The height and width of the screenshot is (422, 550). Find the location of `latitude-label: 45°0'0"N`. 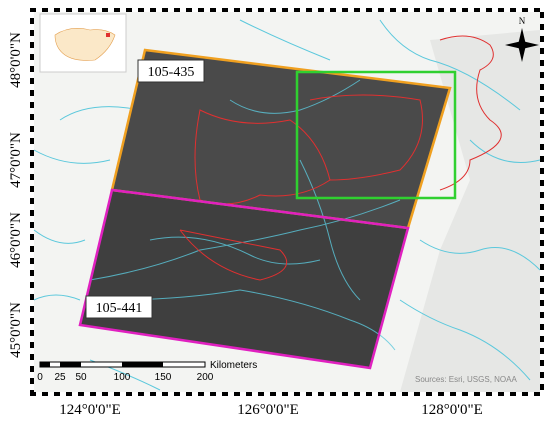

latitude-label: 45°0'0"N is located at coordinates (16, 330).